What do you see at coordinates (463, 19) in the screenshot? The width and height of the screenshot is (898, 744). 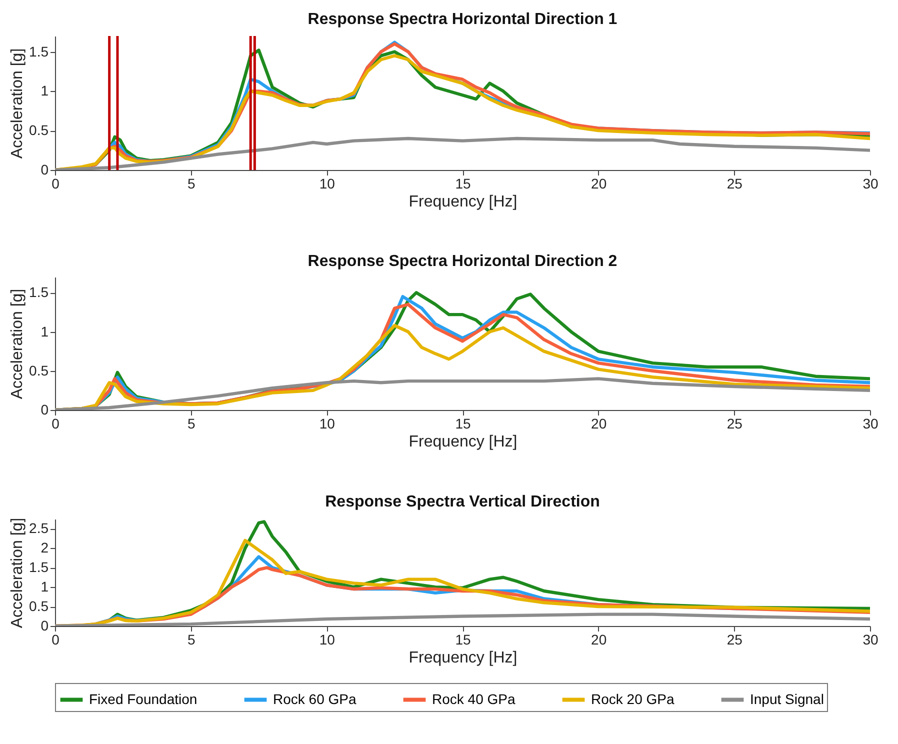 I see `chart-title: Response Spectra Horizontal Direction 1` at bounding box center [463, 19].